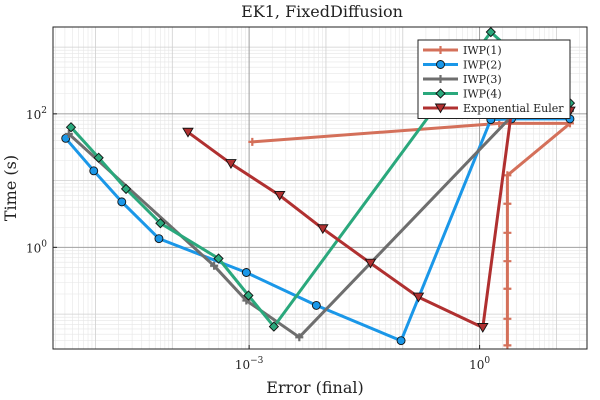 This screenshot has height=400, width=600. I want to click on x-axis-title: Error (final), so click(314, 387).